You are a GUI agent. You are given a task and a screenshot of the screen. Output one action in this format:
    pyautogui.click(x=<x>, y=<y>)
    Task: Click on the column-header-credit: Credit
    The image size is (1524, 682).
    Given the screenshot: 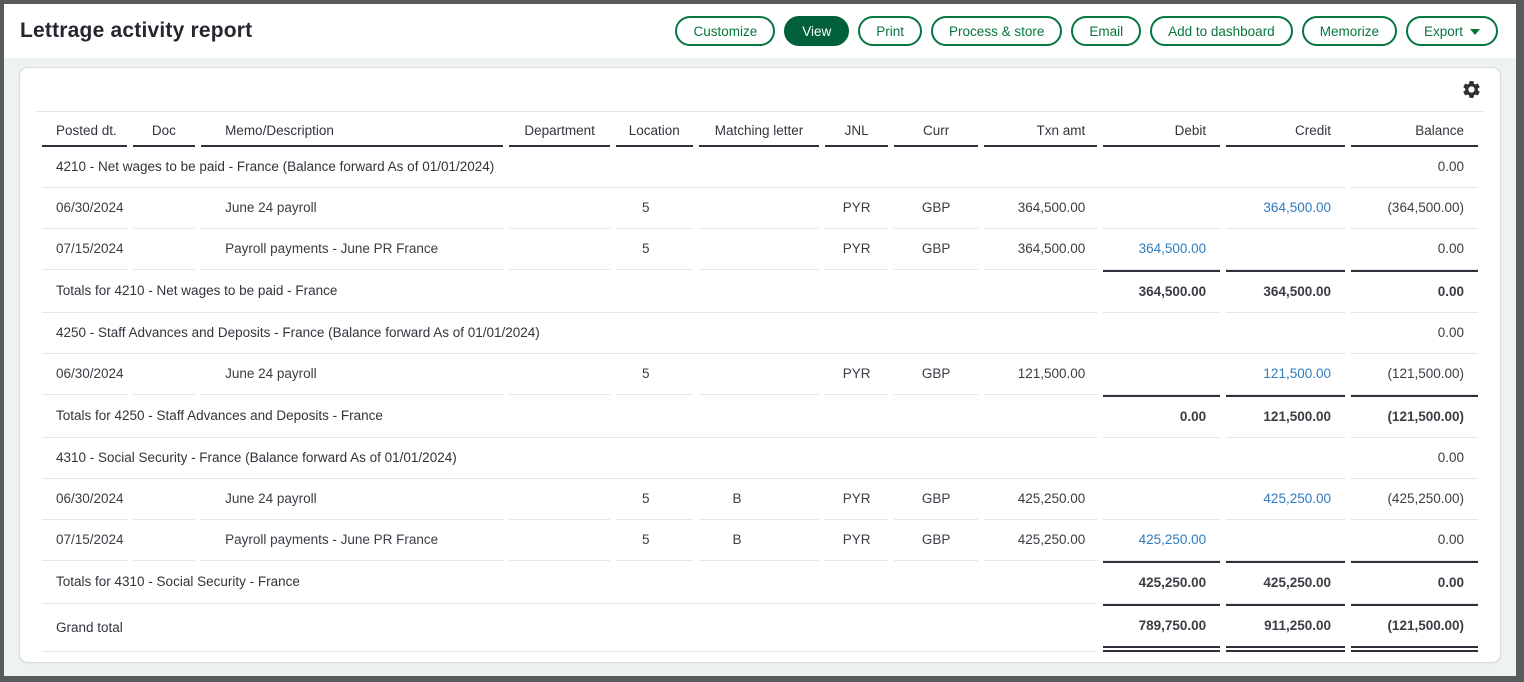 What is the action you would take?
    pyautogui.click(x=1285, y=129)
    